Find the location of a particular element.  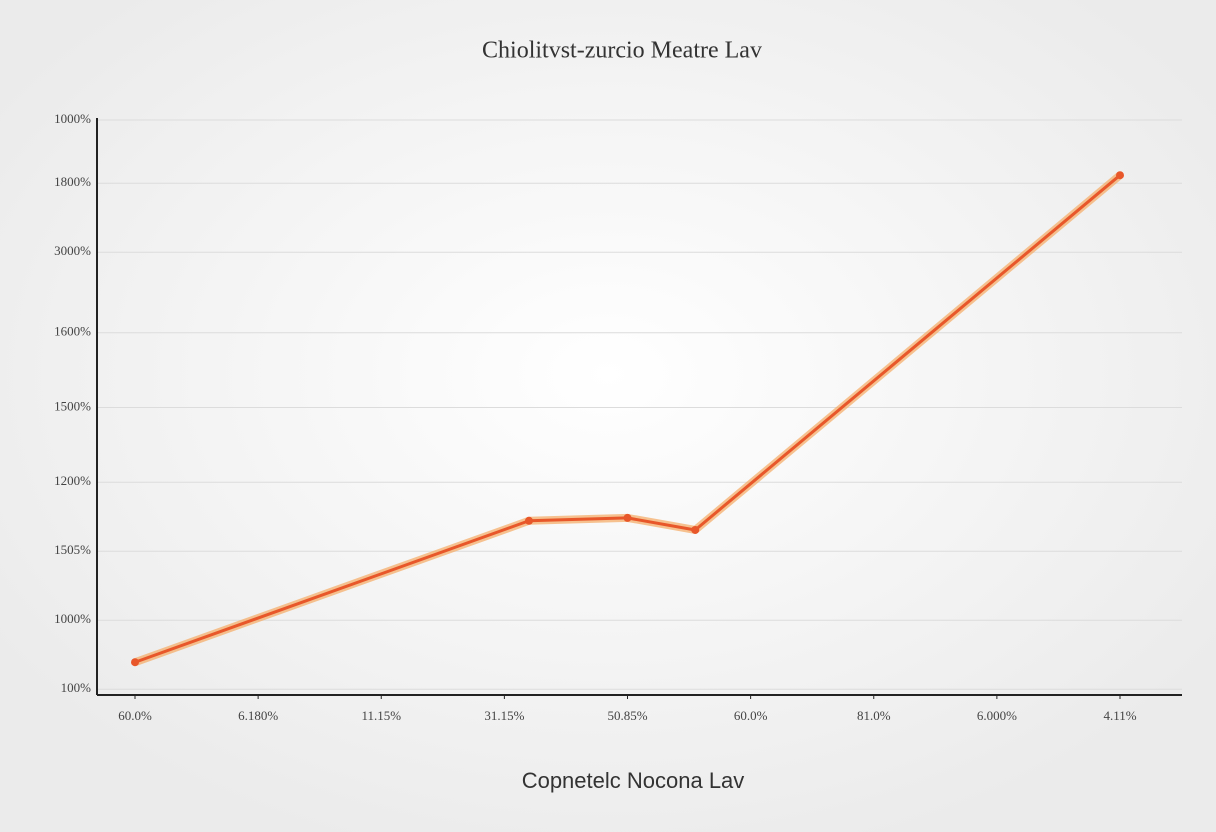

y-tick-label: 1500% is located at coordinates (72, 405).